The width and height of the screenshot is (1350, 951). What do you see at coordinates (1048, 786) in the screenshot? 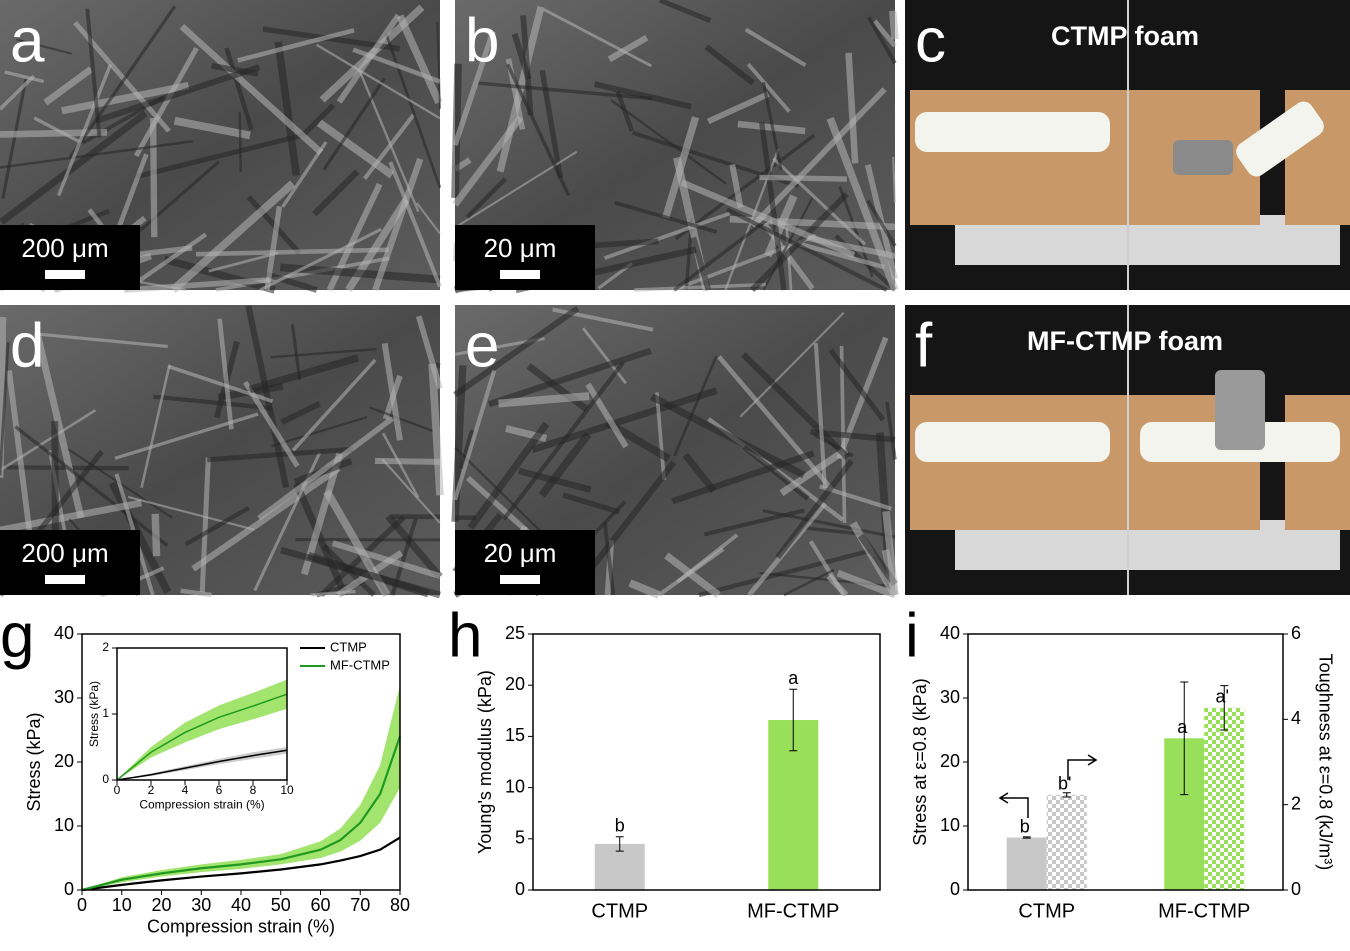
I see `axis-arrows` at bounding box center [1048, 786].